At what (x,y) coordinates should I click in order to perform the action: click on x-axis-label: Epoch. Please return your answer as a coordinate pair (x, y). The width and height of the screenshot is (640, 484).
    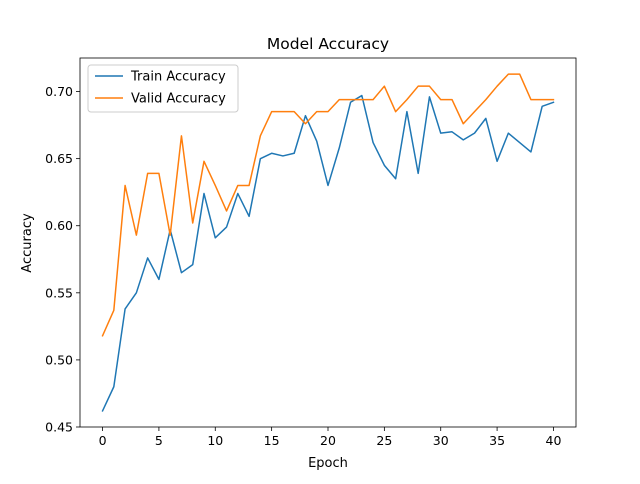
    Looking at the image, I should click on (328, 463).